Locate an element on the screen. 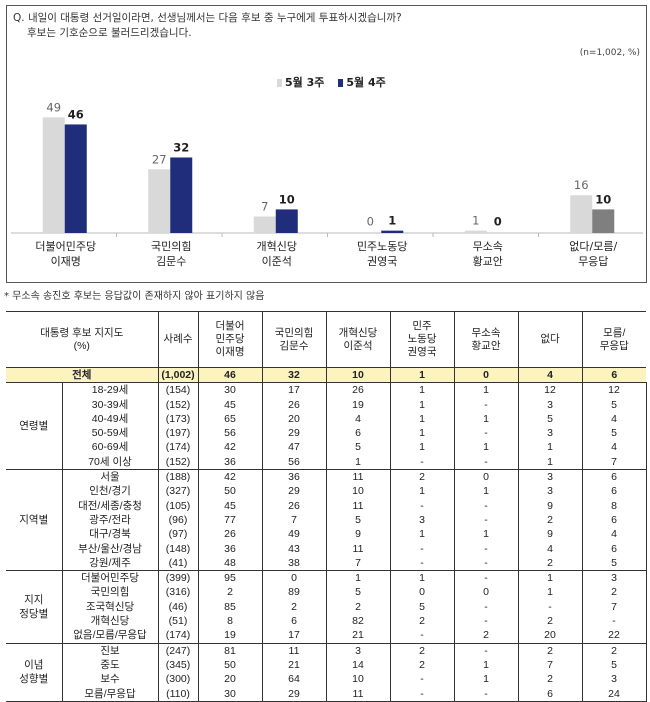 The image size is (650, 702). cell: 50 is located at coordinates (230, 491).